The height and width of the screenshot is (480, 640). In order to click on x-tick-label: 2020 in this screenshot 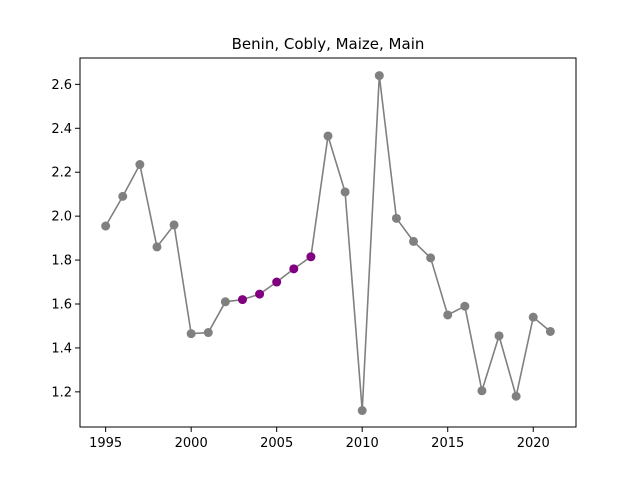, I will do `click(533, 443)`.